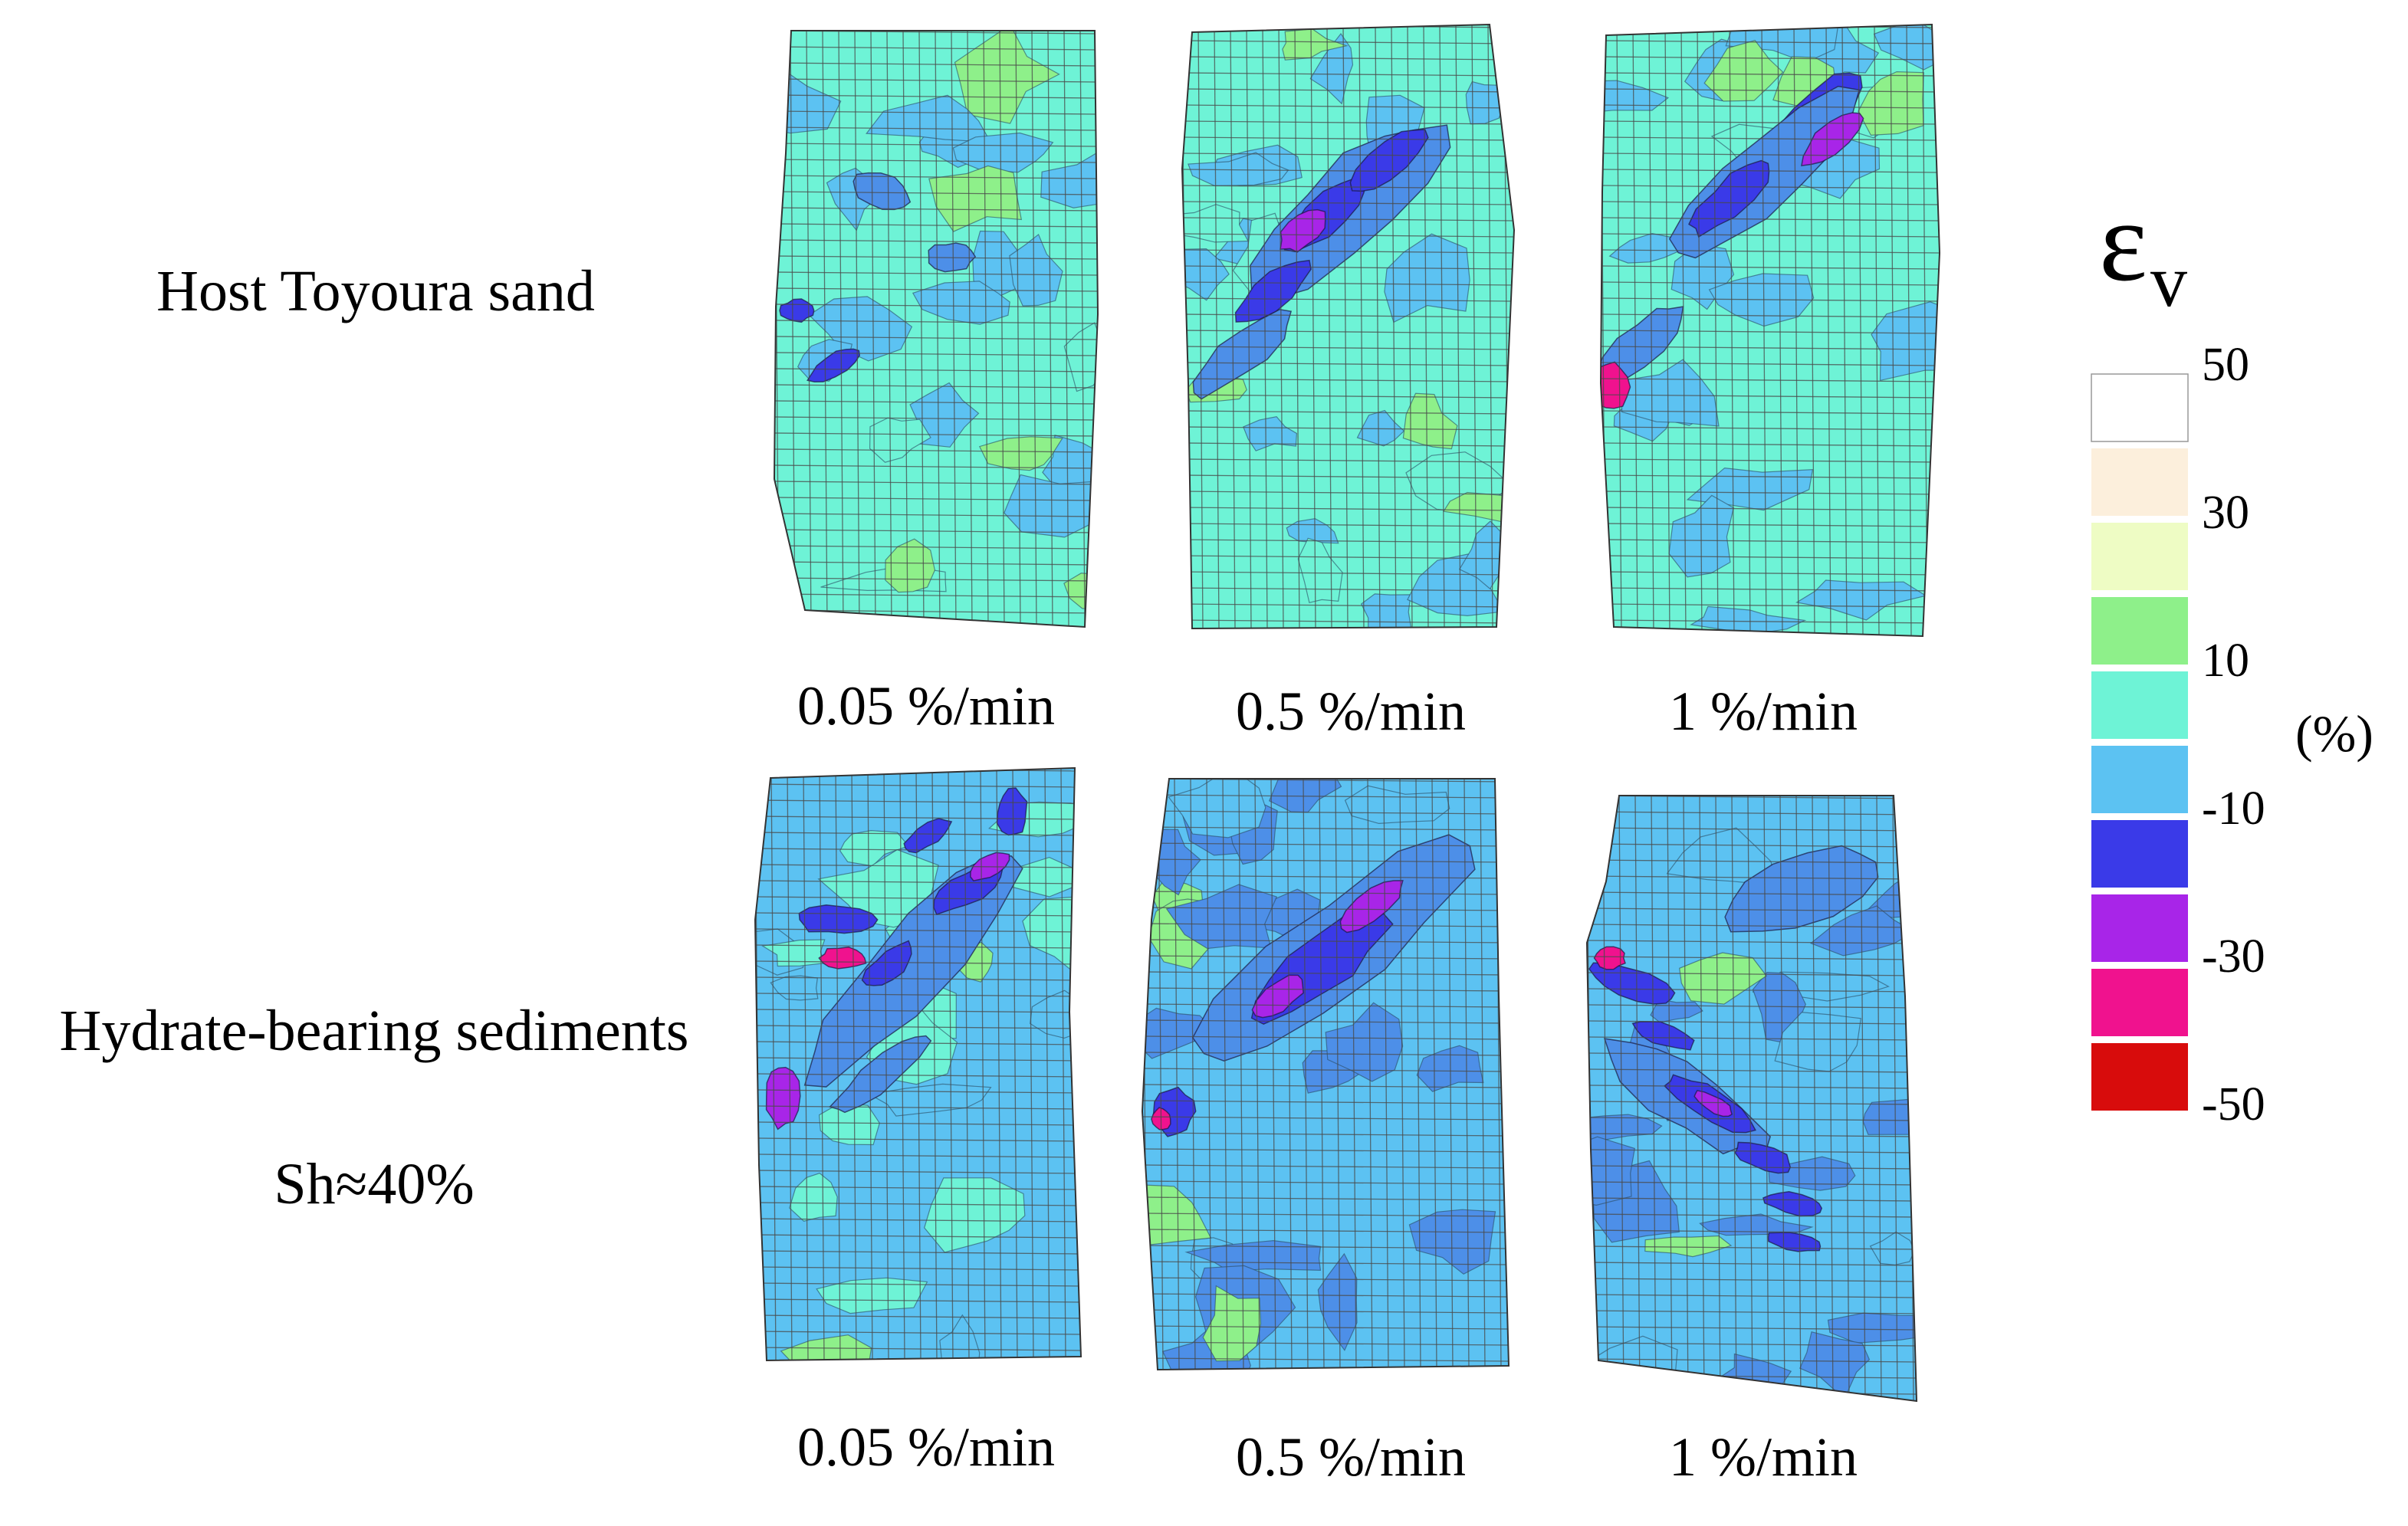 The image size is (2408, 1526). I want to click on rate-label-hydrate-0-5: 0.5 %/min, so click(1351, 1457).